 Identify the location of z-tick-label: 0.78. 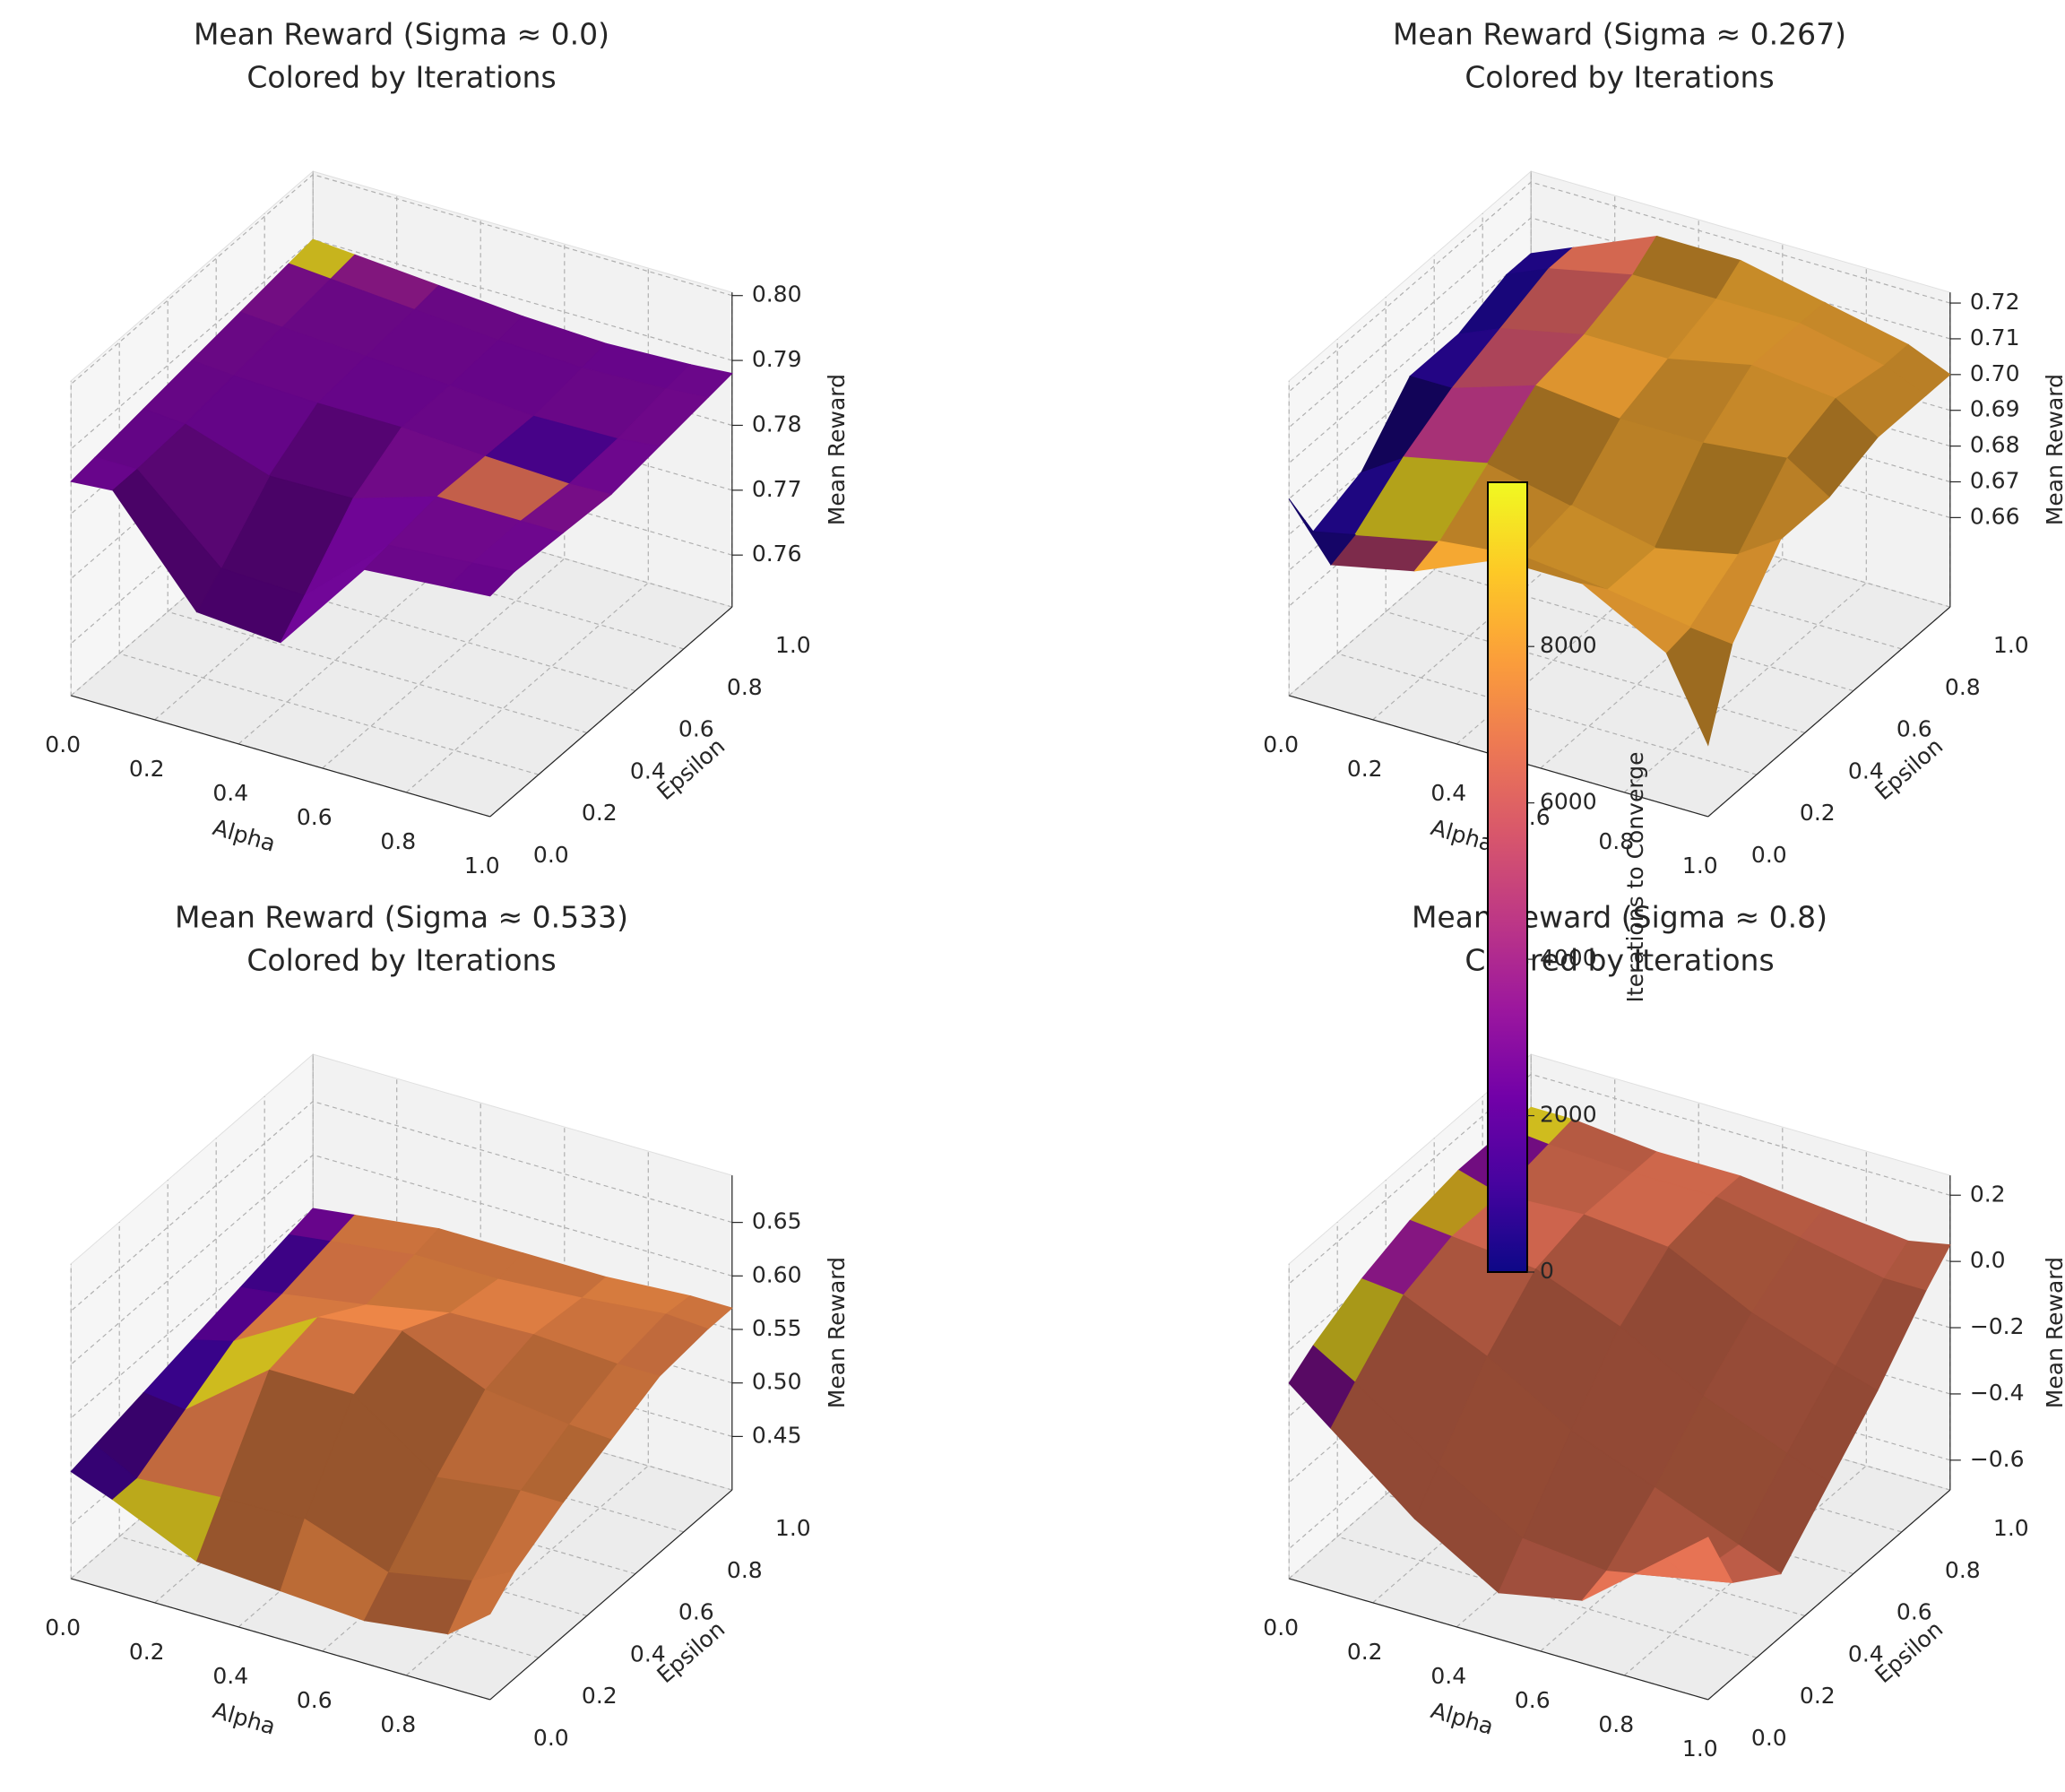
(777, 424).